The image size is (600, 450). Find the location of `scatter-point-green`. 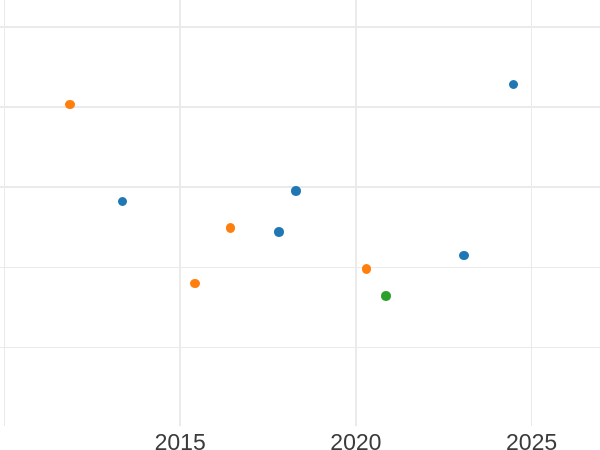

scatter-point-green is located at coordinates (385, 296).